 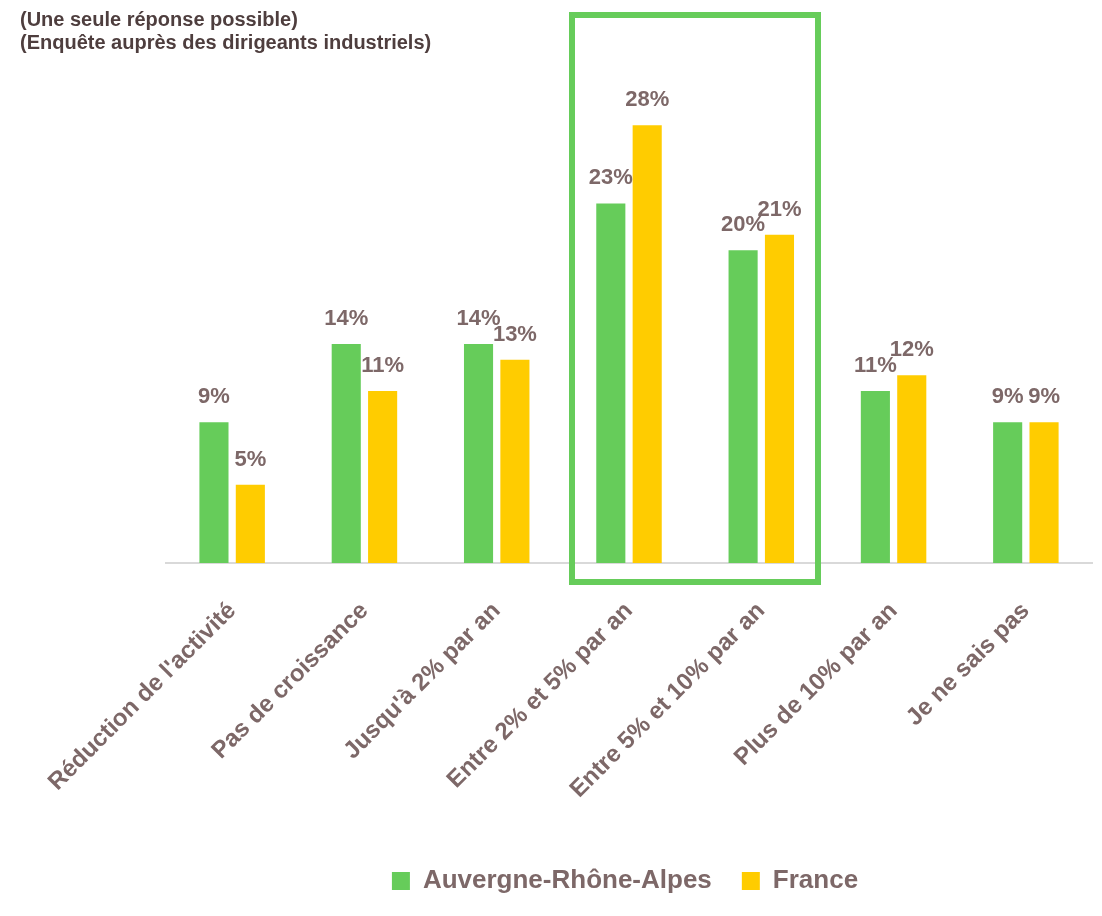 What do you see at coordinates (250, 458) in the screenshot?
I see `data-label: 5%` at bounding box center [250, 458].